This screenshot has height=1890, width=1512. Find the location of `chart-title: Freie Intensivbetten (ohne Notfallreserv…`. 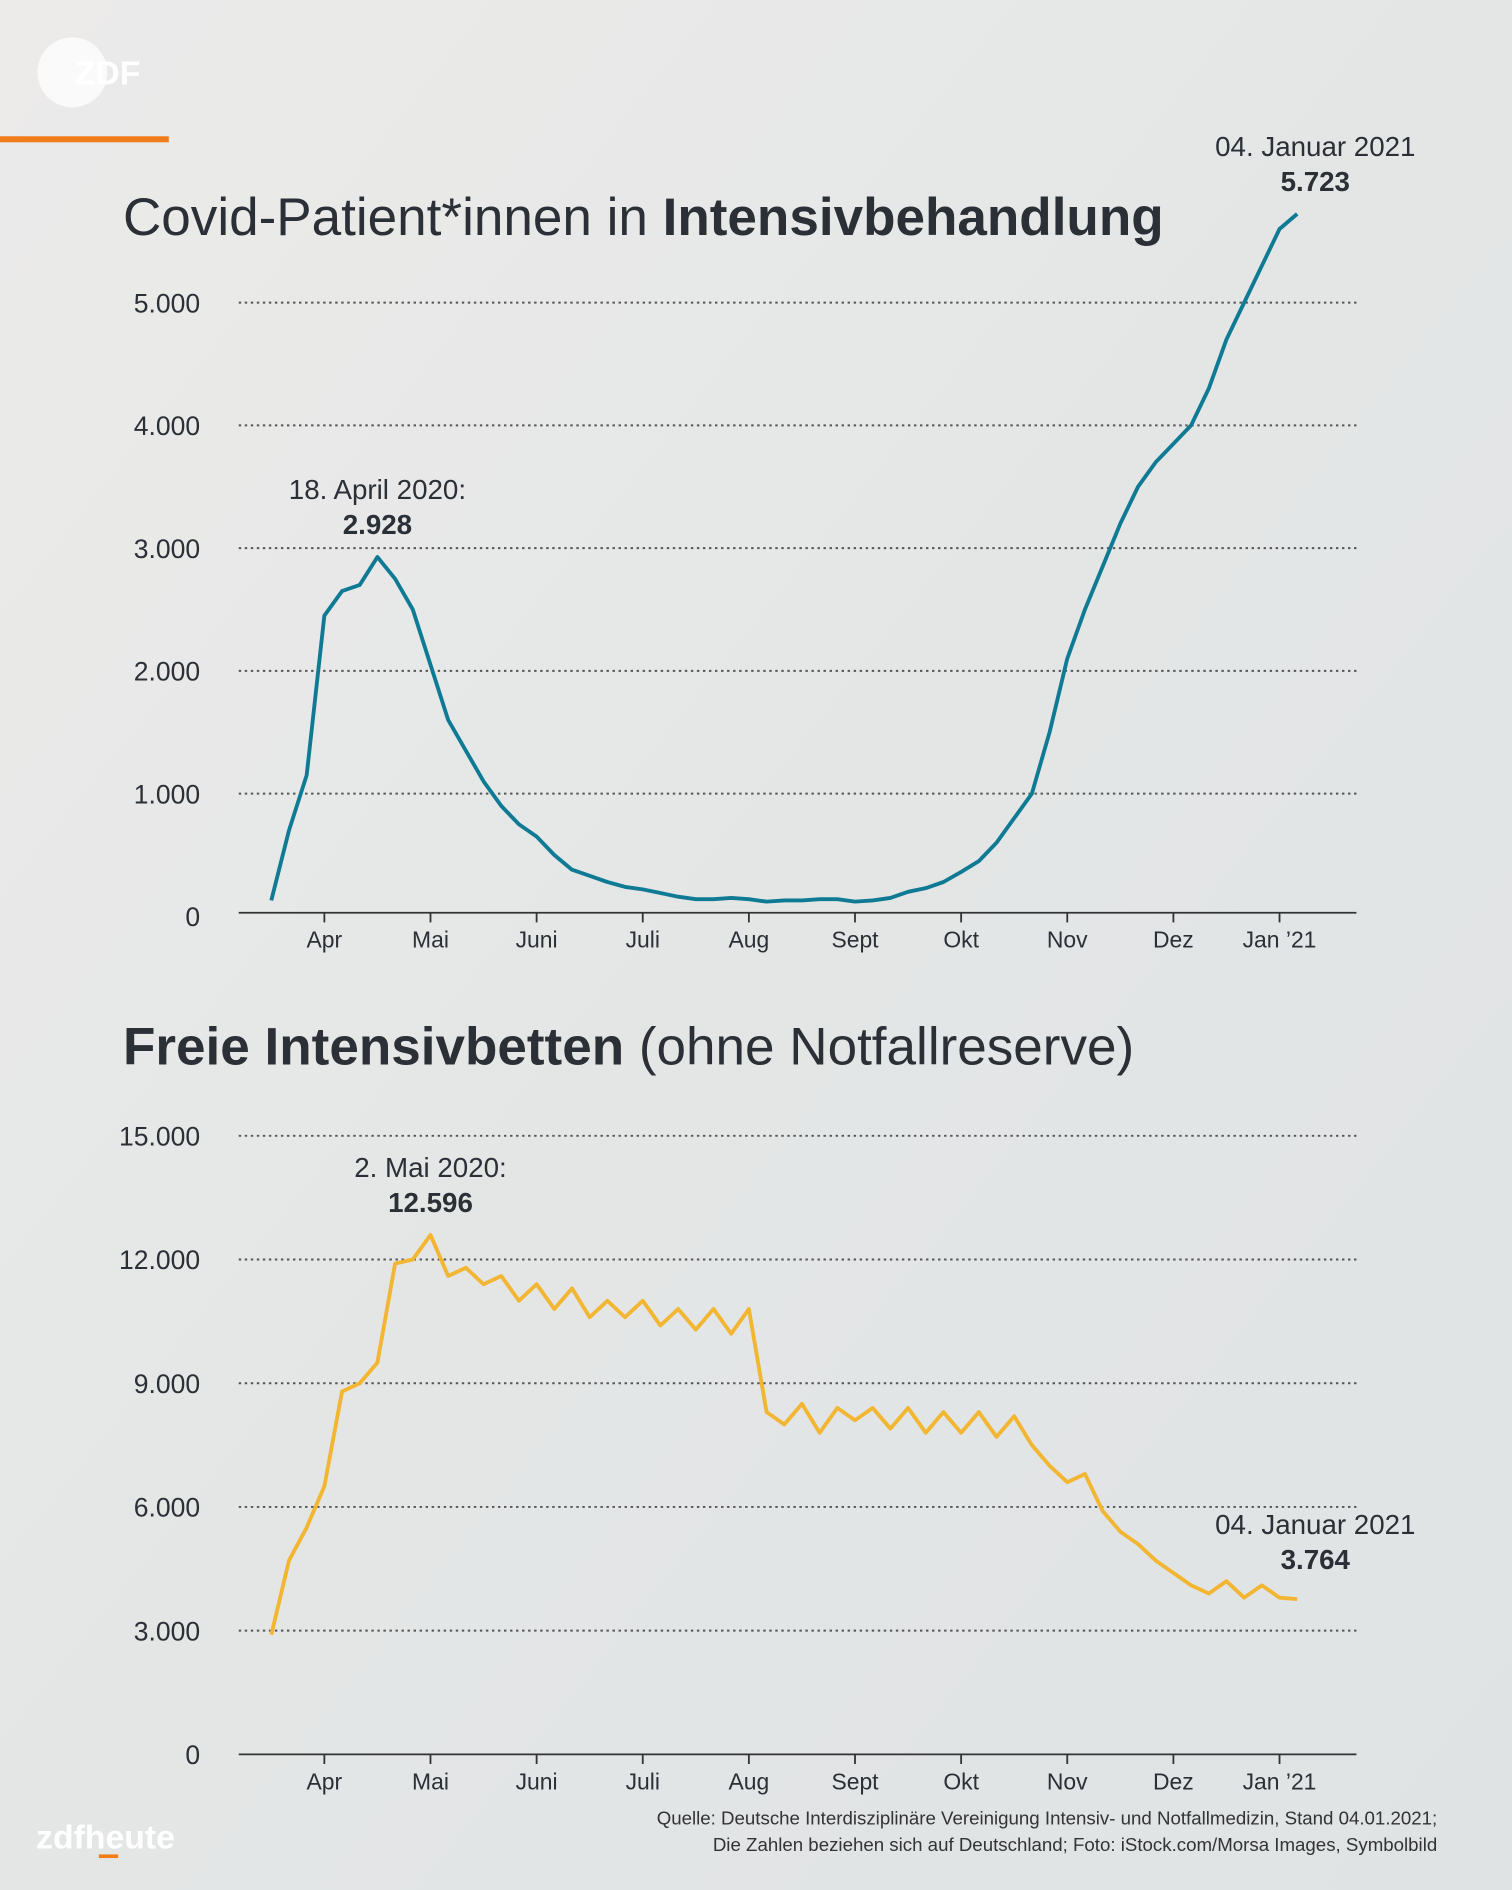

chart-title: Freie Intensivbetten (ohne Notfallreserv… is located at coordinates (628, 1047).